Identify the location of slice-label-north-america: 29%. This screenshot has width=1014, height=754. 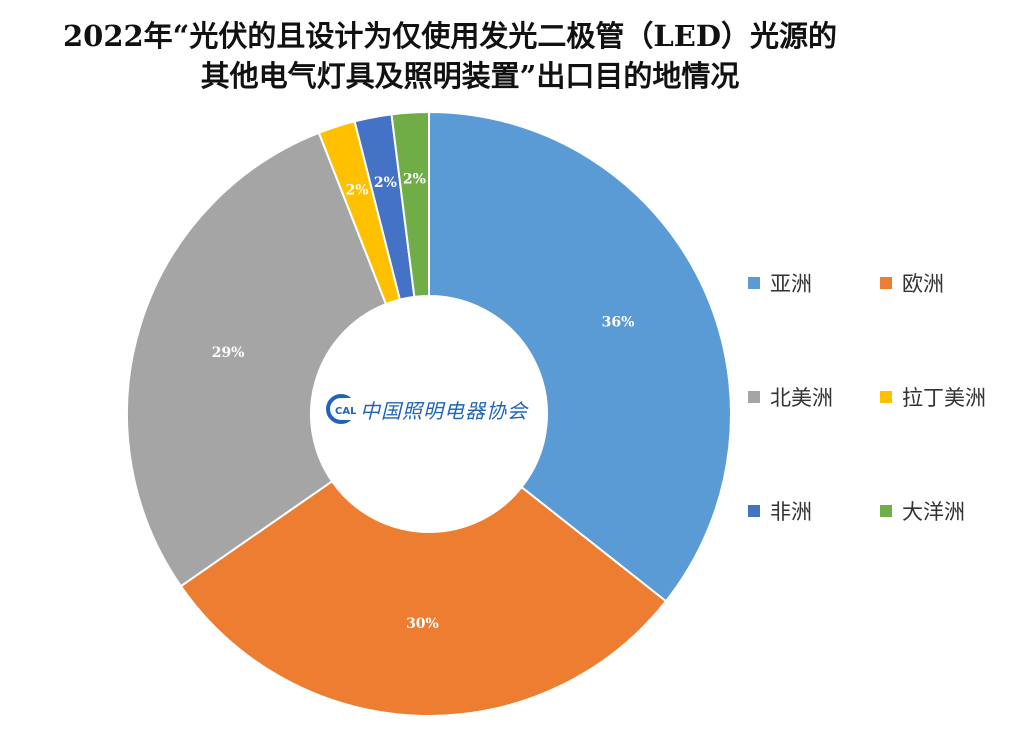
(228, 353).